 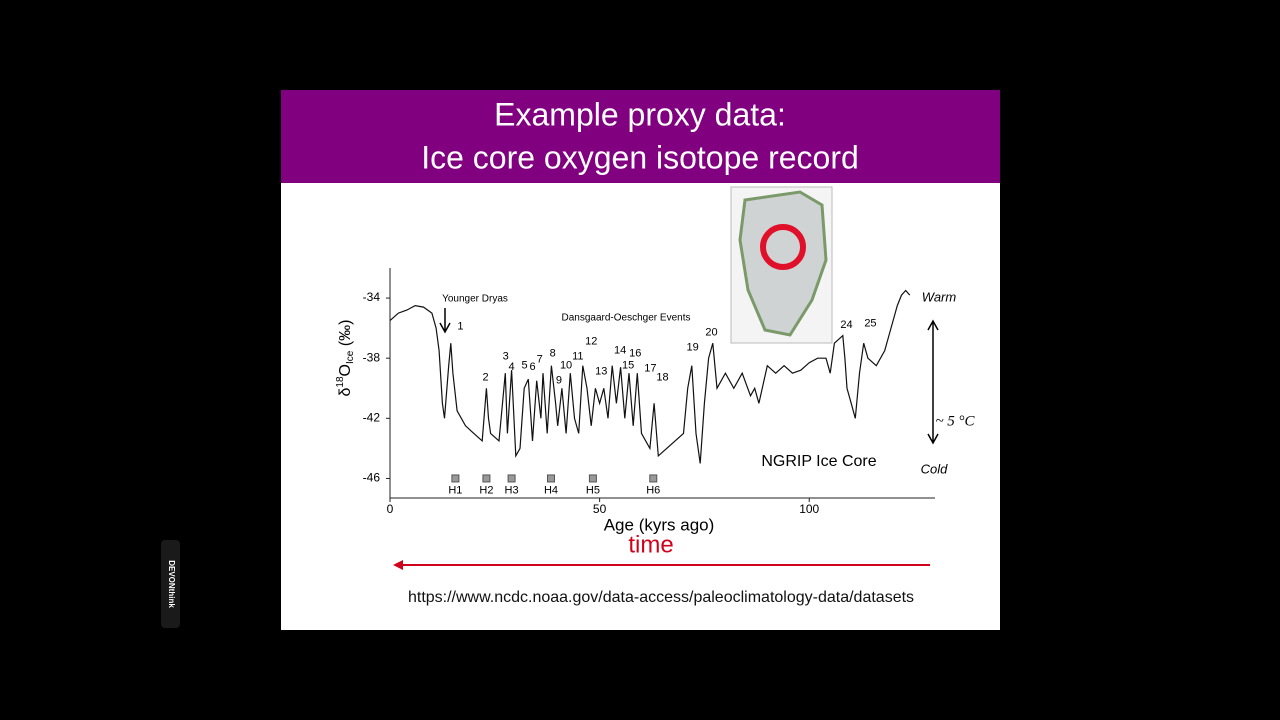 I want to click on annotation: ~ 5 °C, so click(x=955, y=421).